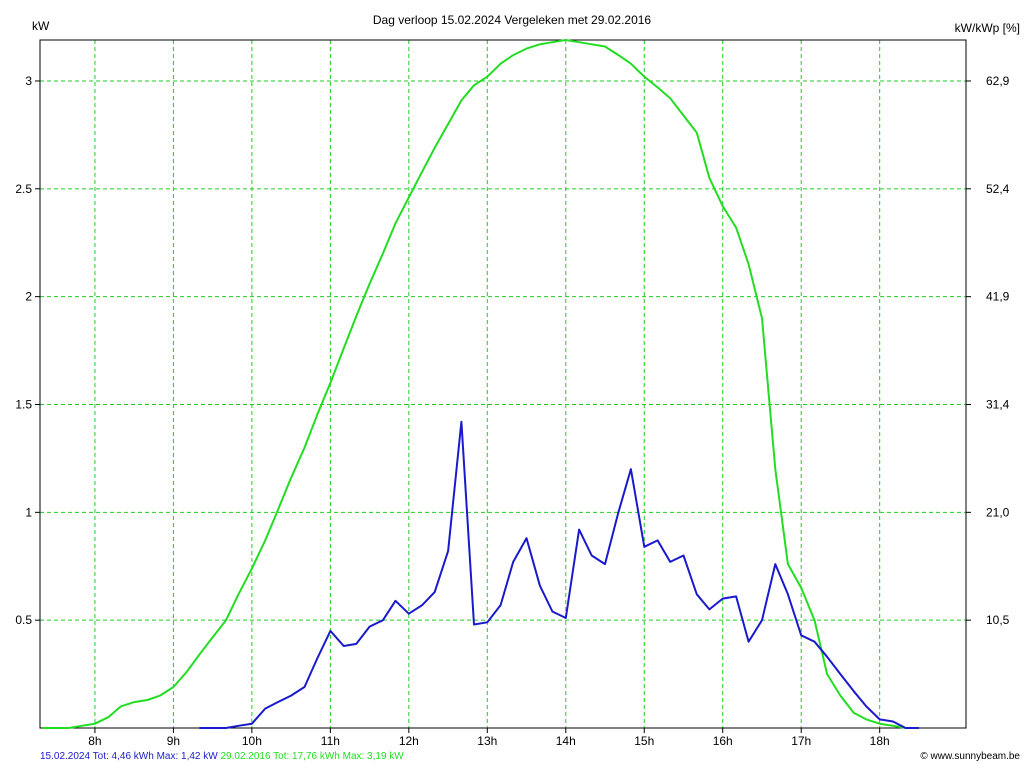 This screenshot has height=768, width=1024. What do you see at coordinates (998, 350) in the screenshot?
I see `y-right-tick-labels: 10,5 21,0 31,4 41,9 52,4 62,9` at bounding box center [998, 350].